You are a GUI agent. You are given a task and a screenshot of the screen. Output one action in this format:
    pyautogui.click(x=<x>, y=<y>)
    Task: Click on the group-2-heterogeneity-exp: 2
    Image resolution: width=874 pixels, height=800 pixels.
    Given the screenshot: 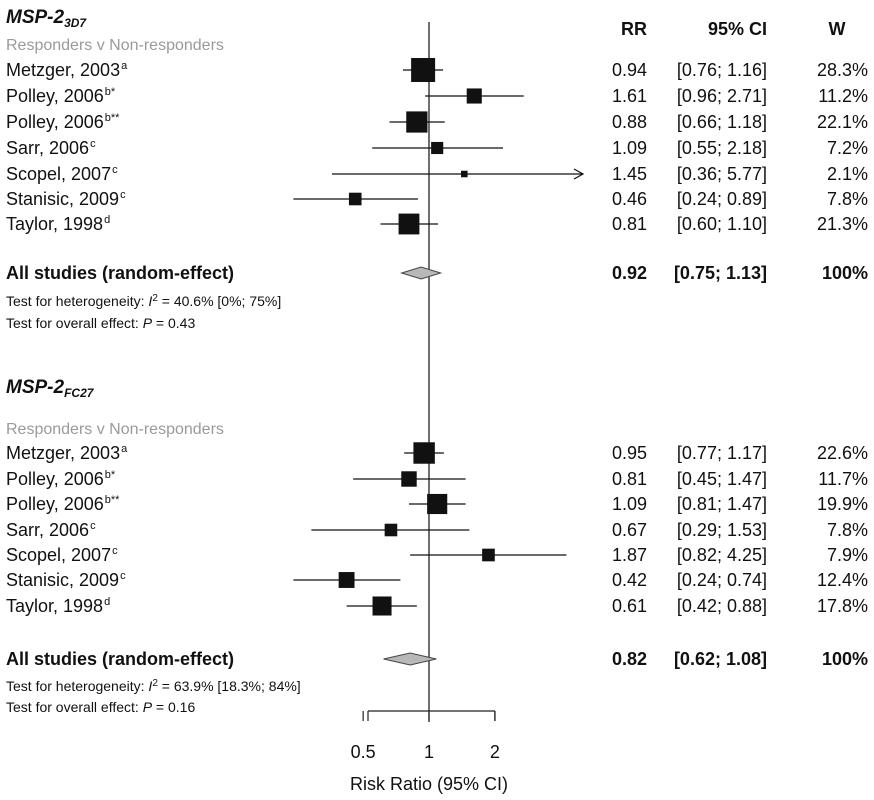 What is the action you would take?
    pyautogui.click(x=155, y=683)
    